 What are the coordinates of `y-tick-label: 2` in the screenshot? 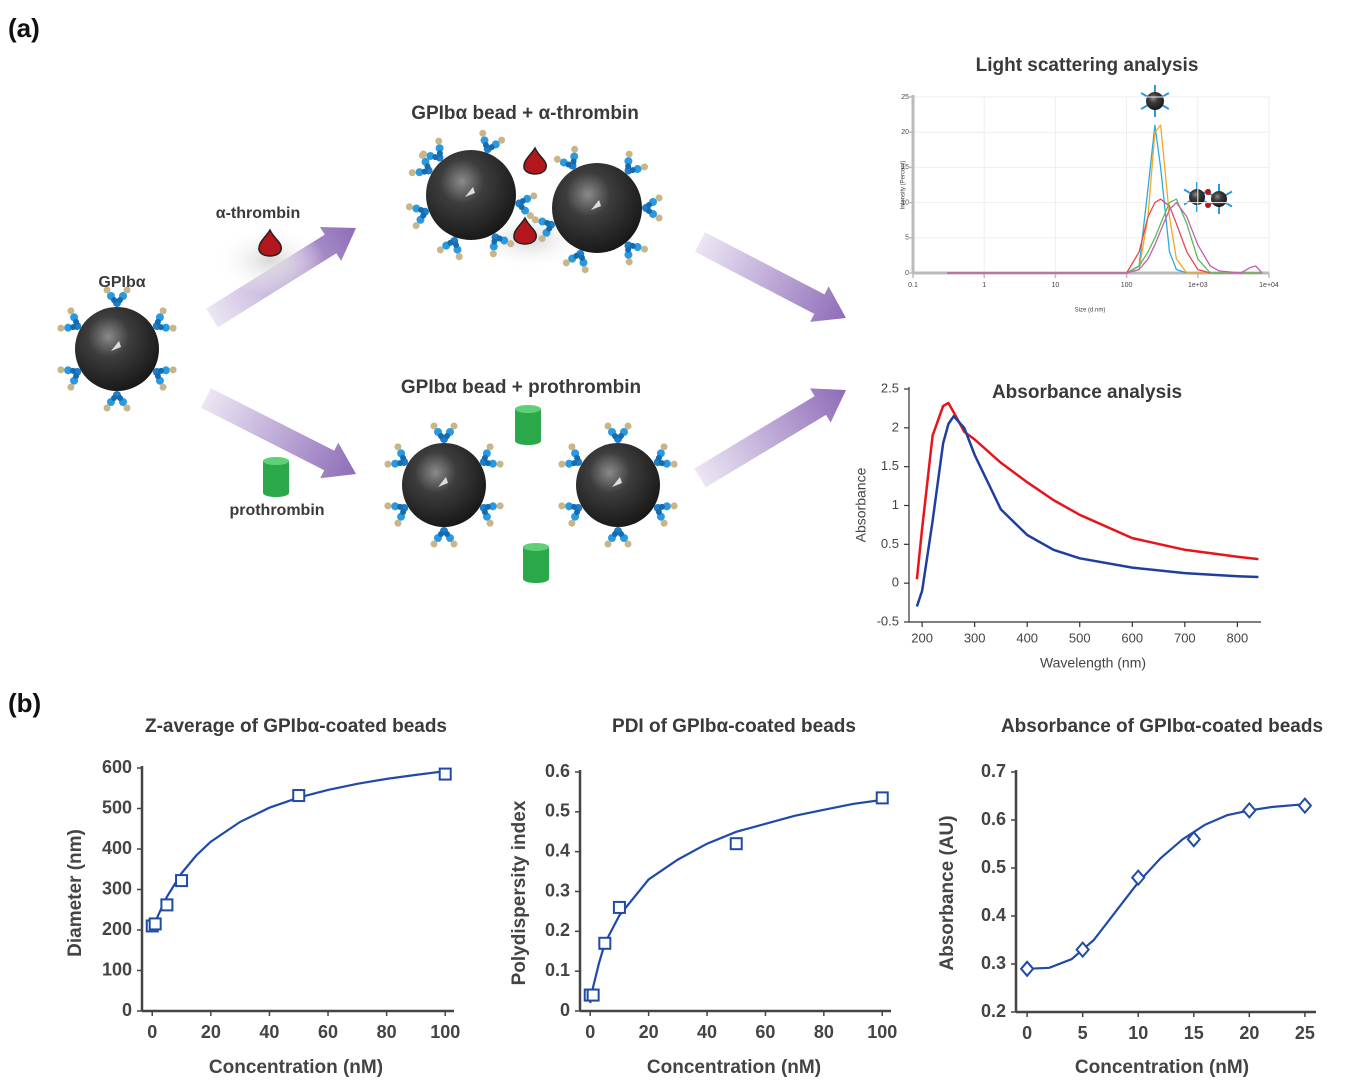 It's located at (895, 426).